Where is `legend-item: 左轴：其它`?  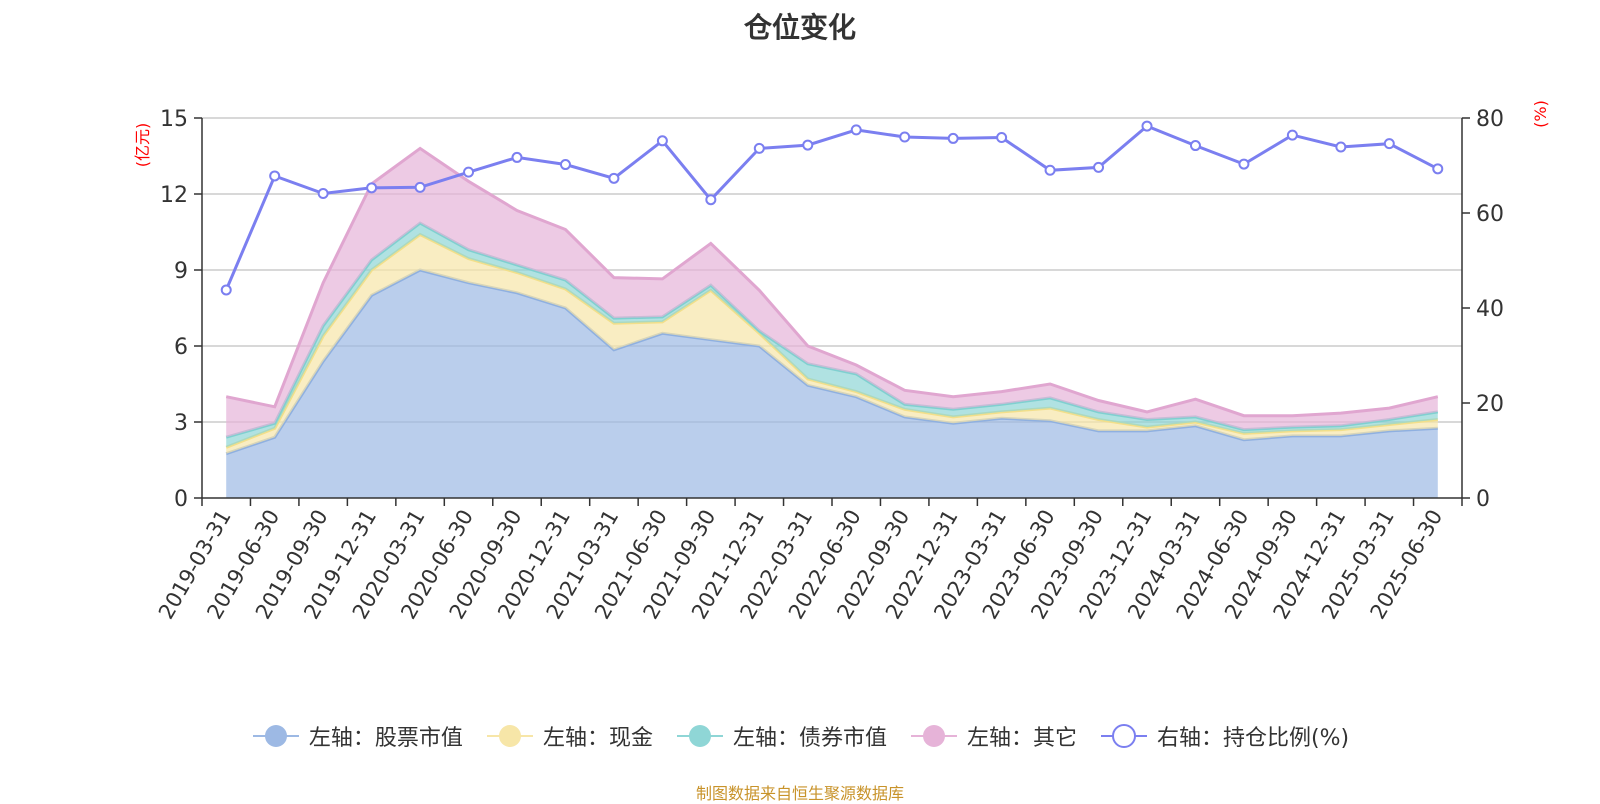
legend-item: 左轴：其它 is located at coordinates (993, 736).